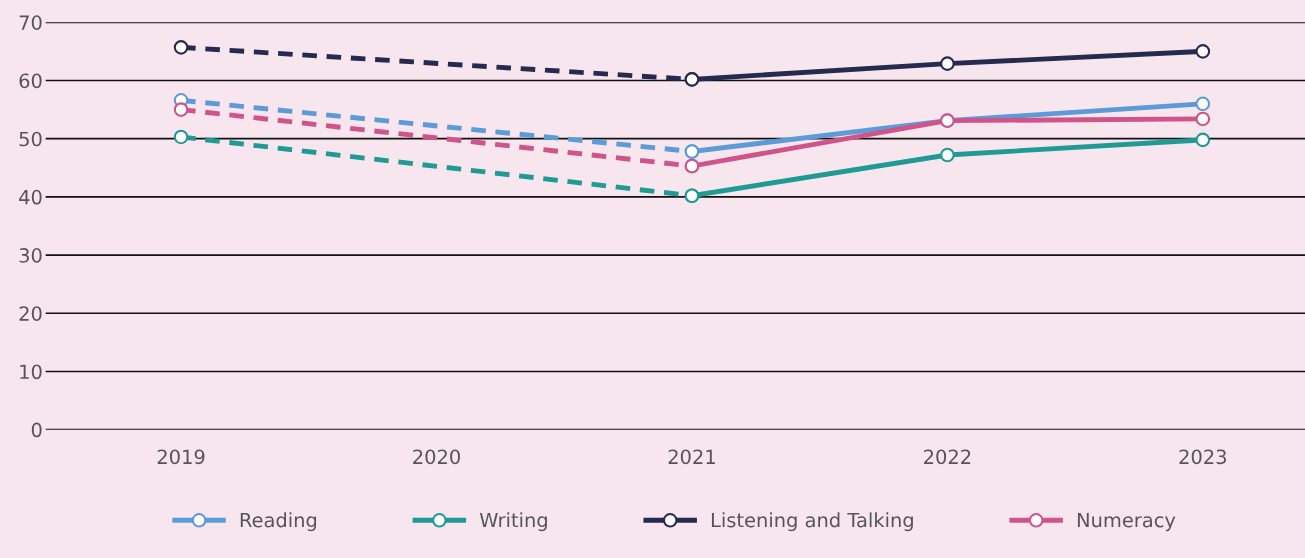 This screenshot has width=1305, height=558. What do you see at coordinates (278, 522) in the screenshot?
I see `legend-label: Reading` at bounding box center [278, 522].